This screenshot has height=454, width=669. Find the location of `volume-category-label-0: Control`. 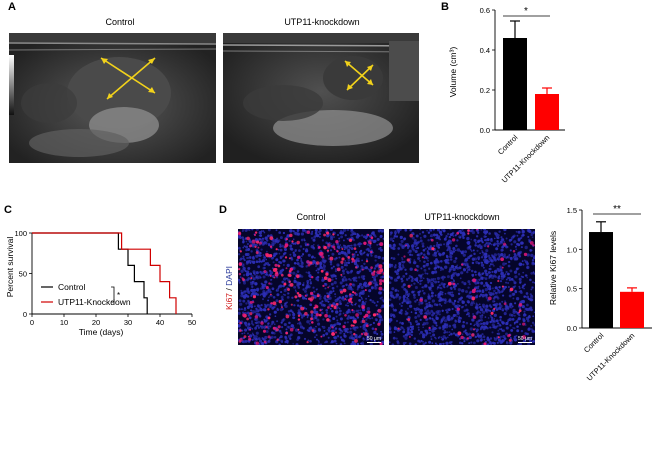

volume-category-label-0: Control is located at coordinates (508, 145).